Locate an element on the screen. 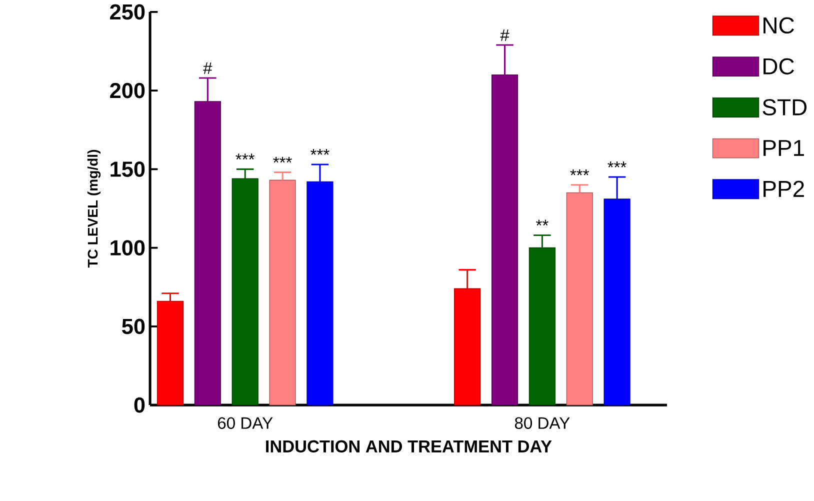 The width and height of the screenshot is (814, 501). y-tick-label: 100 is located at coordinates (127, 248).